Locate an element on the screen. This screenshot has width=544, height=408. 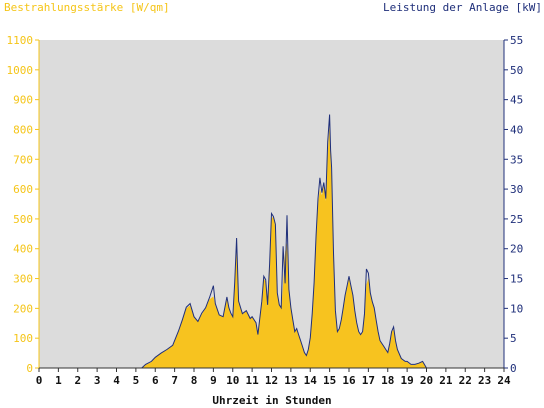
left-tick-label: 900 is located at coordinates (23, 100).